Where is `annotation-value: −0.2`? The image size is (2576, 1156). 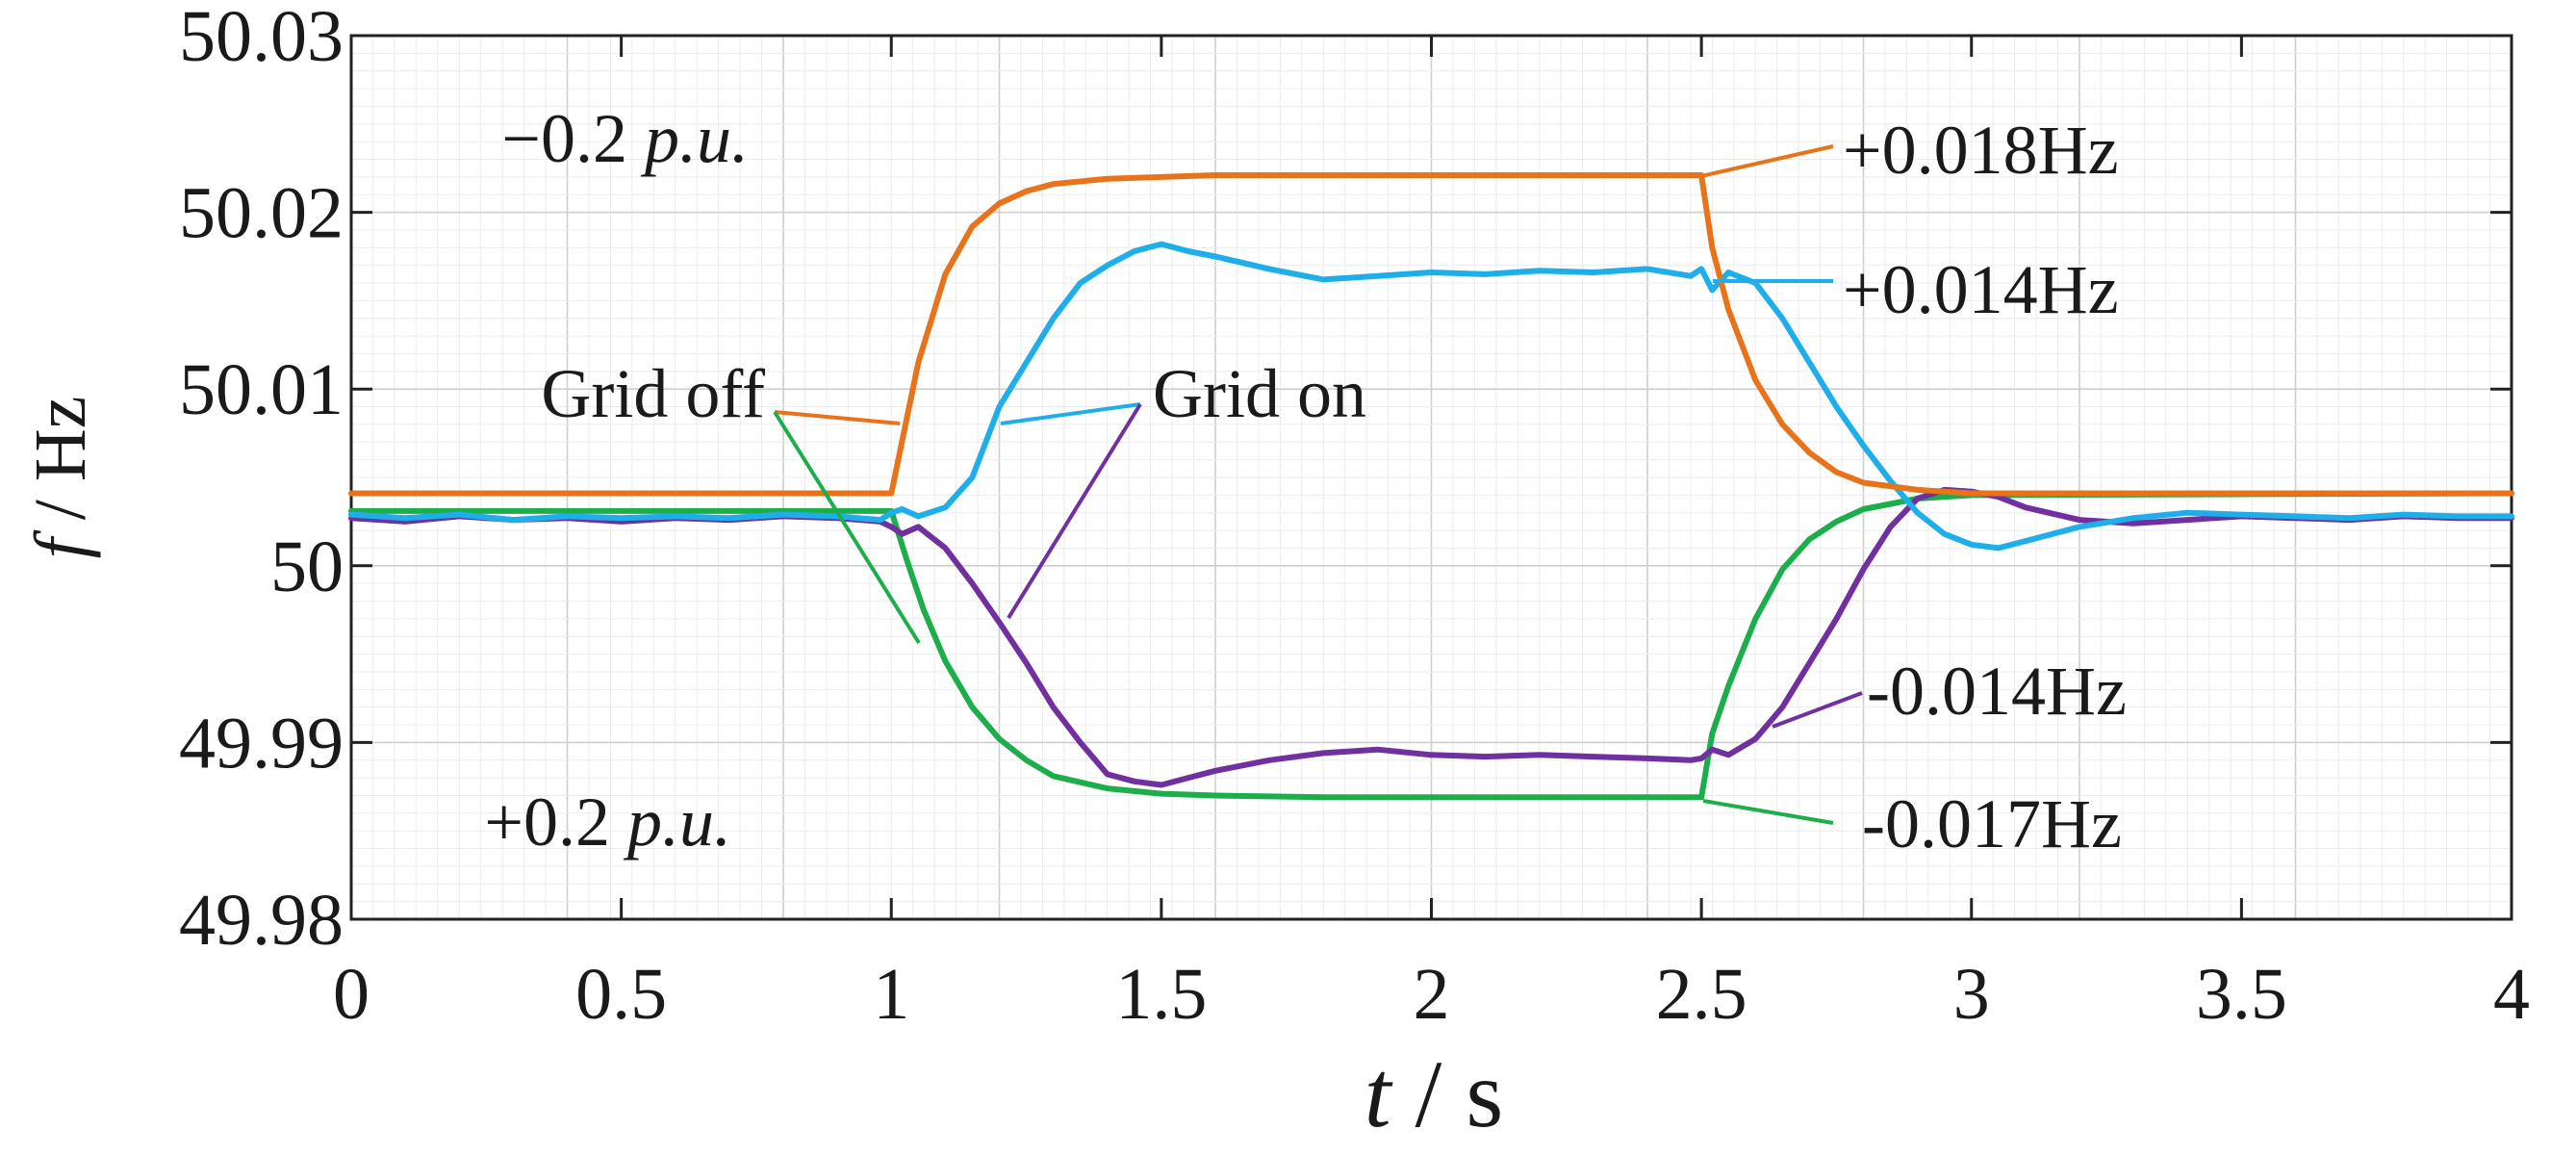 annotation-value: −0.2 is located at coordinates (573, 139).